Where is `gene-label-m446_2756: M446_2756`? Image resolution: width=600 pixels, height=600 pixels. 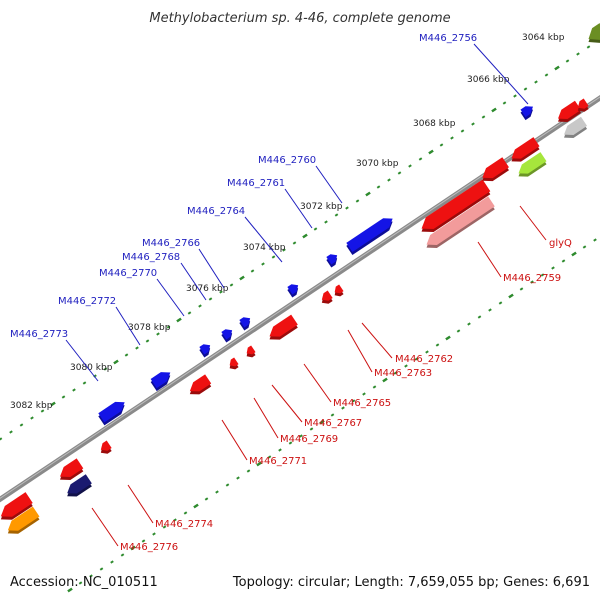
gene-label-m446_2756: M446_2756 is located at coordinates (474, 69).